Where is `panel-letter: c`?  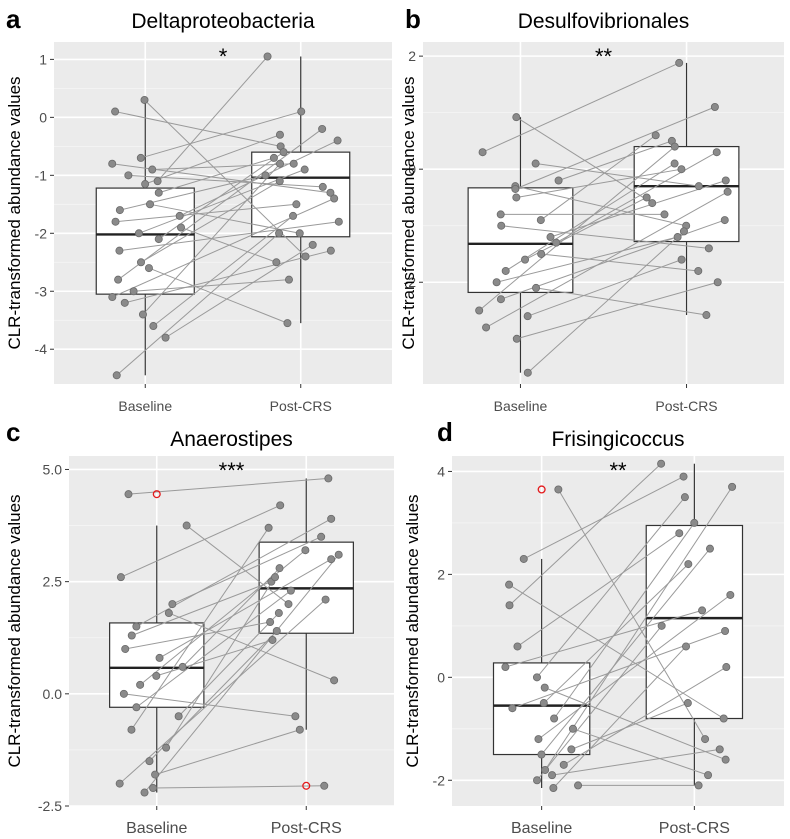 panel-letter: c is located at coordinates (13, 432).